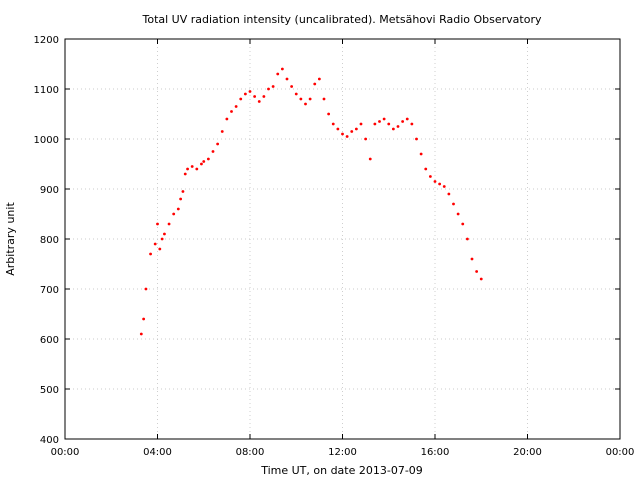  I want to click on y-tick-label: 900, so click(49, 190).